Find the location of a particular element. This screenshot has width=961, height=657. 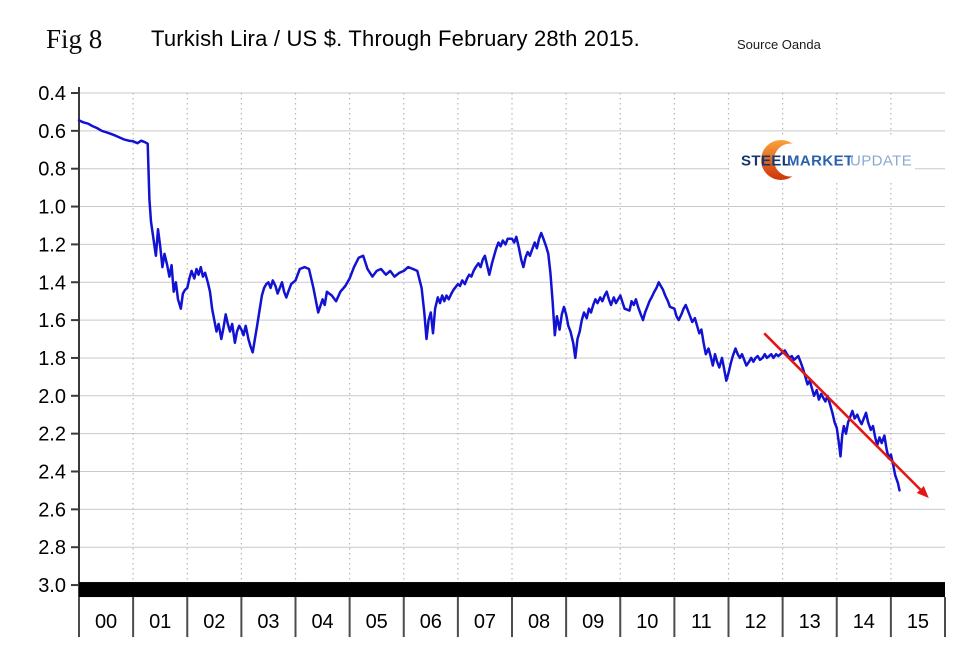

steel-market-update-logo: STEEL MARKET UPDATE is located at coordinates (822, 160).